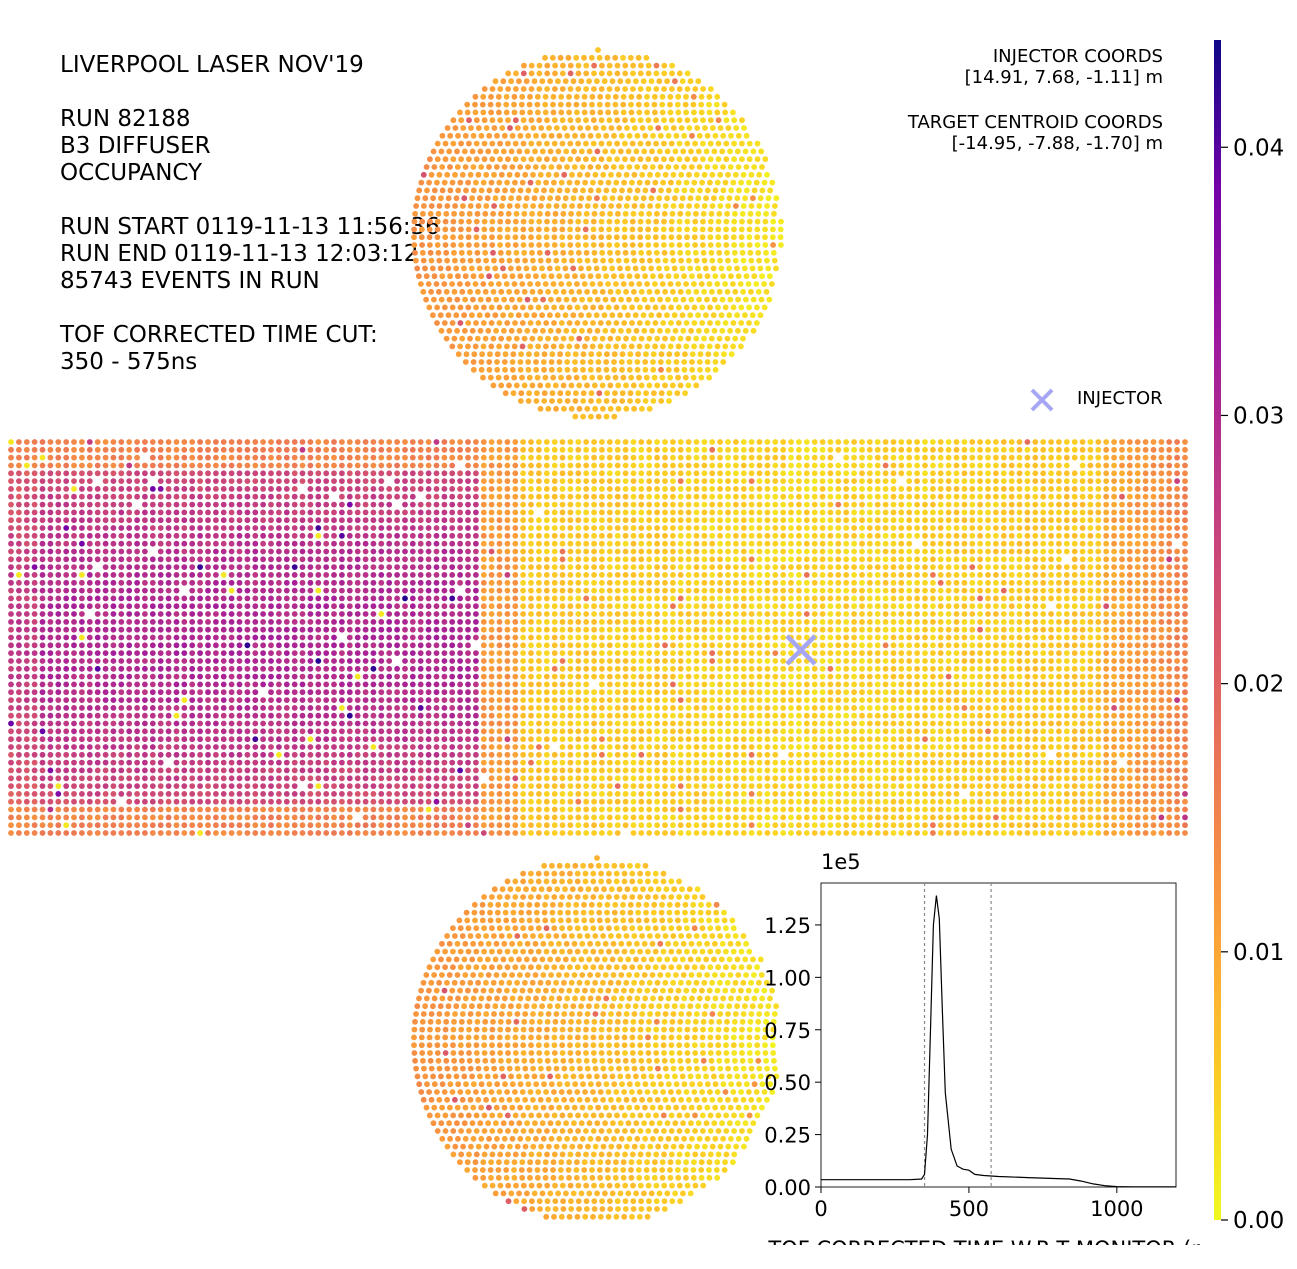 The height and width of the screenshot is (1269, 1297). What do you see at coordinates (597, 233) in the screenshot?
I see `top-endcap` at bounding box center [597, 233].